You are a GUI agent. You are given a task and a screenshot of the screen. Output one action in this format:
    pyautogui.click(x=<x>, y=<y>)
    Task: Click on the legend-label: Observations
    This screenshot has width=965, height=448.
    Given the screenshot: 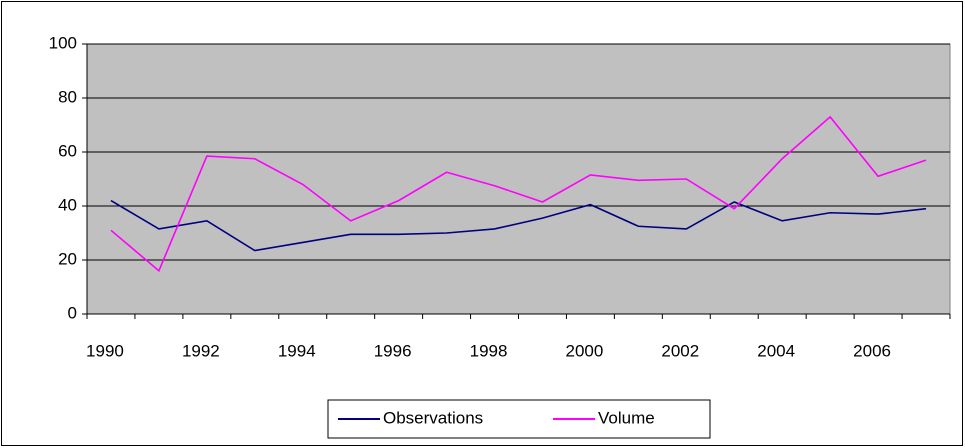 What is the action you would take?
    pyautogui.click(x=433, y=417)
    